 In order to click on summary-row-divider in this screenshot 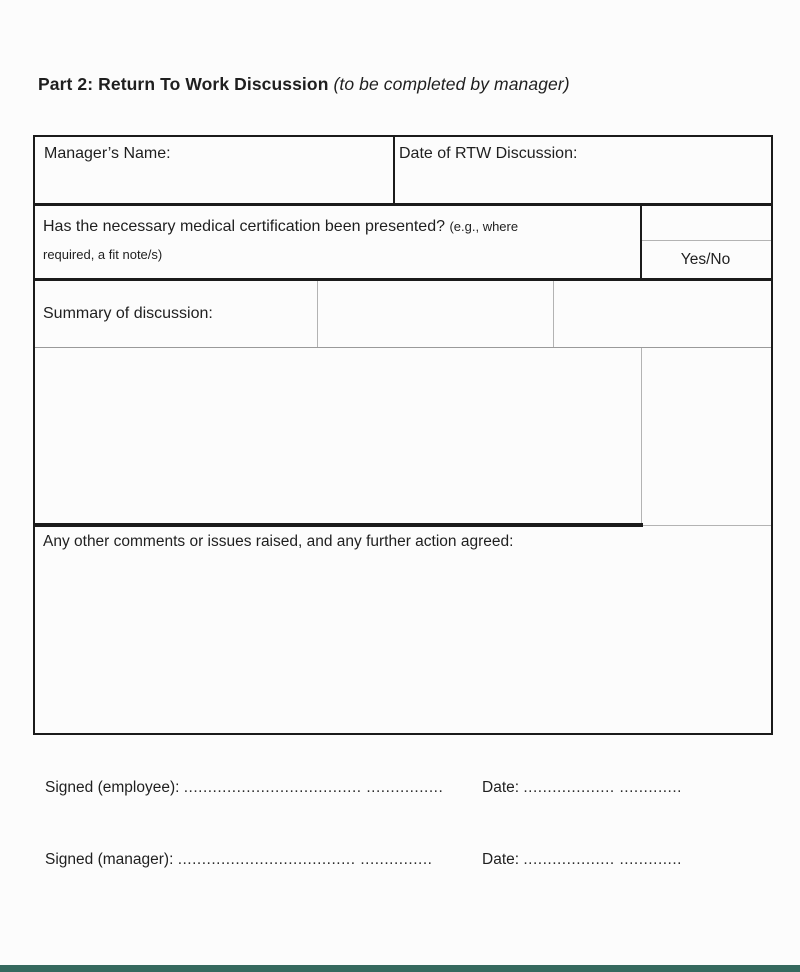, I will do `click(403, 347)`.